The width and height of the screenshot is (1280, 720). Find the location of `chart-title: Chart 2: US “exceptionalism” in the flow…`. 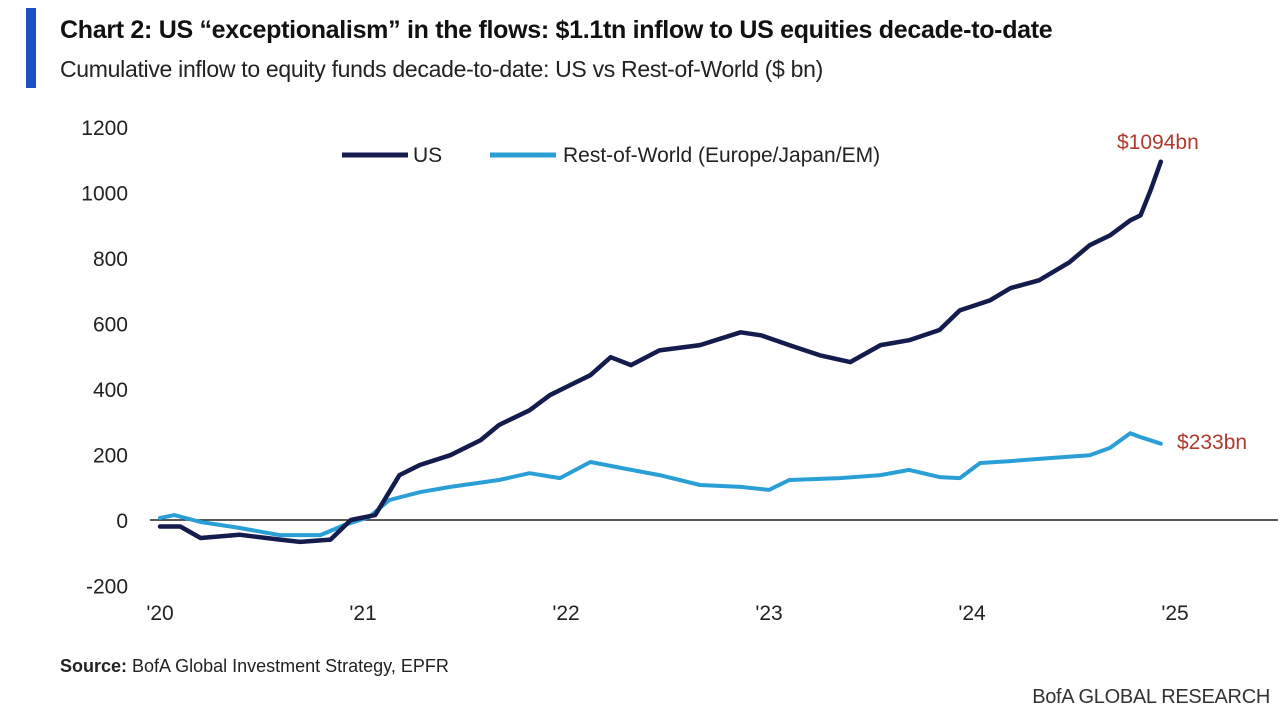

chart-title: Chart 2: US “exceptionalism” in the flow… is located at coordinates (556, 30).